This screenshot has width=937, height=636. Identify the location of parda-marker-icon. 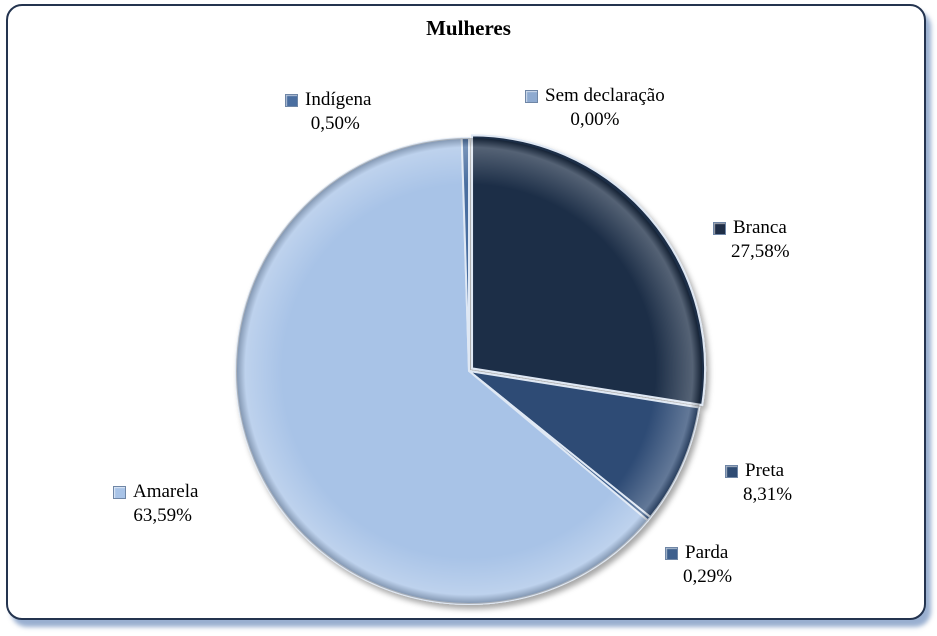
(671, 553).